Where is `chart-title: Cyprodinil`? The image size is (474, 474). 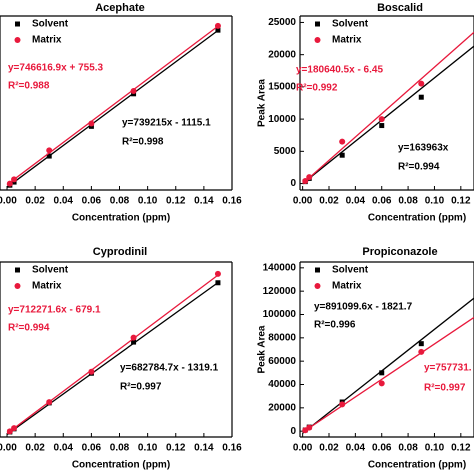
chart-title: Cyprodinil is located at coordinates (120, 252).